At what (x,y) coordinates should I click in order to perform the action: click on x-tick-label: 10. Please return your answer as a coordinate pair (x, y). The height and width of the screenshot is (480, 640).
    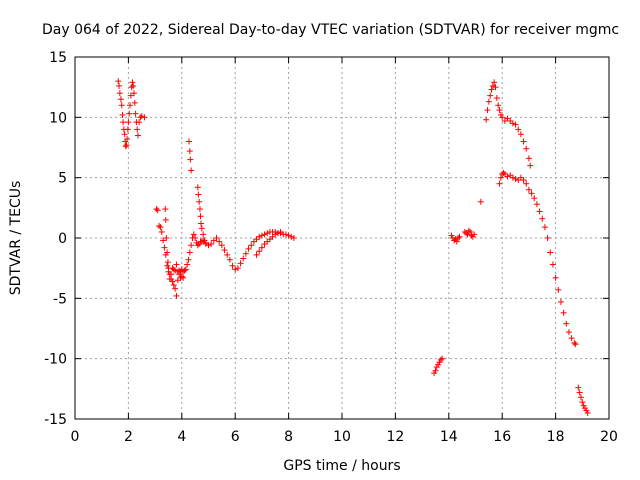
    Looking at the image, I should click on (342, 437).